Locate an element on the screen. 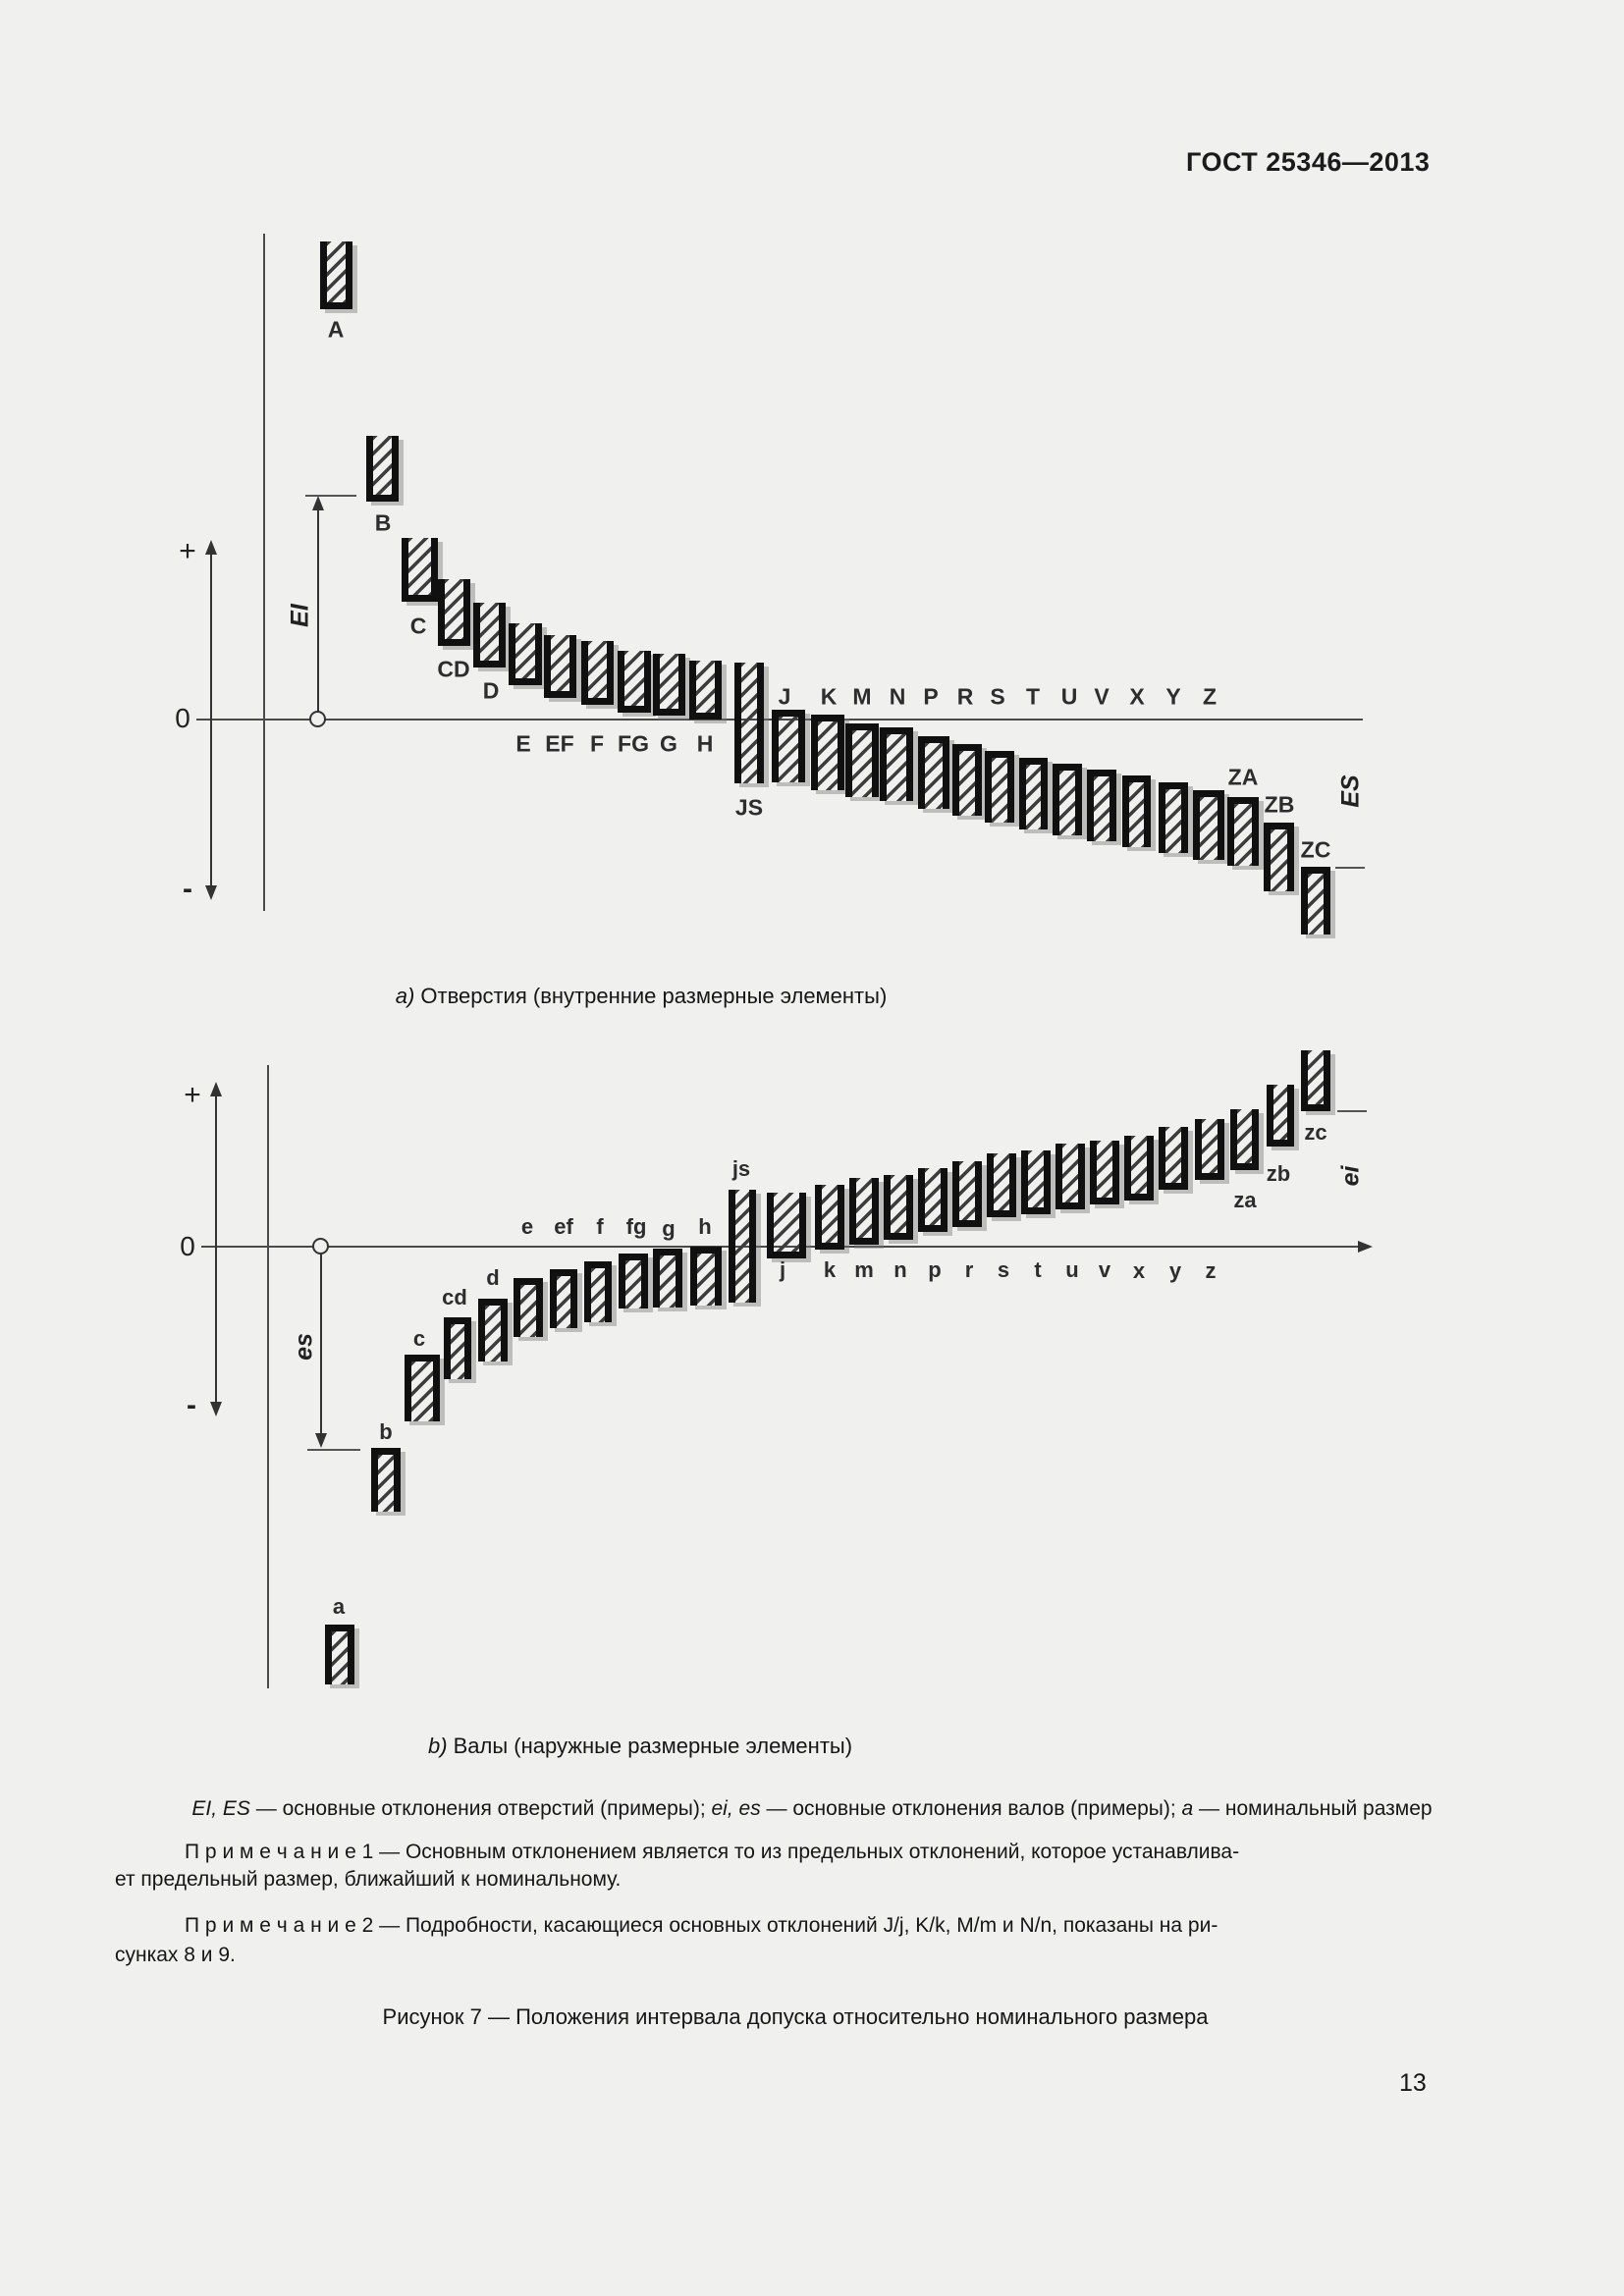  tolerance-zone-bar-ZC is located at coordinates (1315, 900).